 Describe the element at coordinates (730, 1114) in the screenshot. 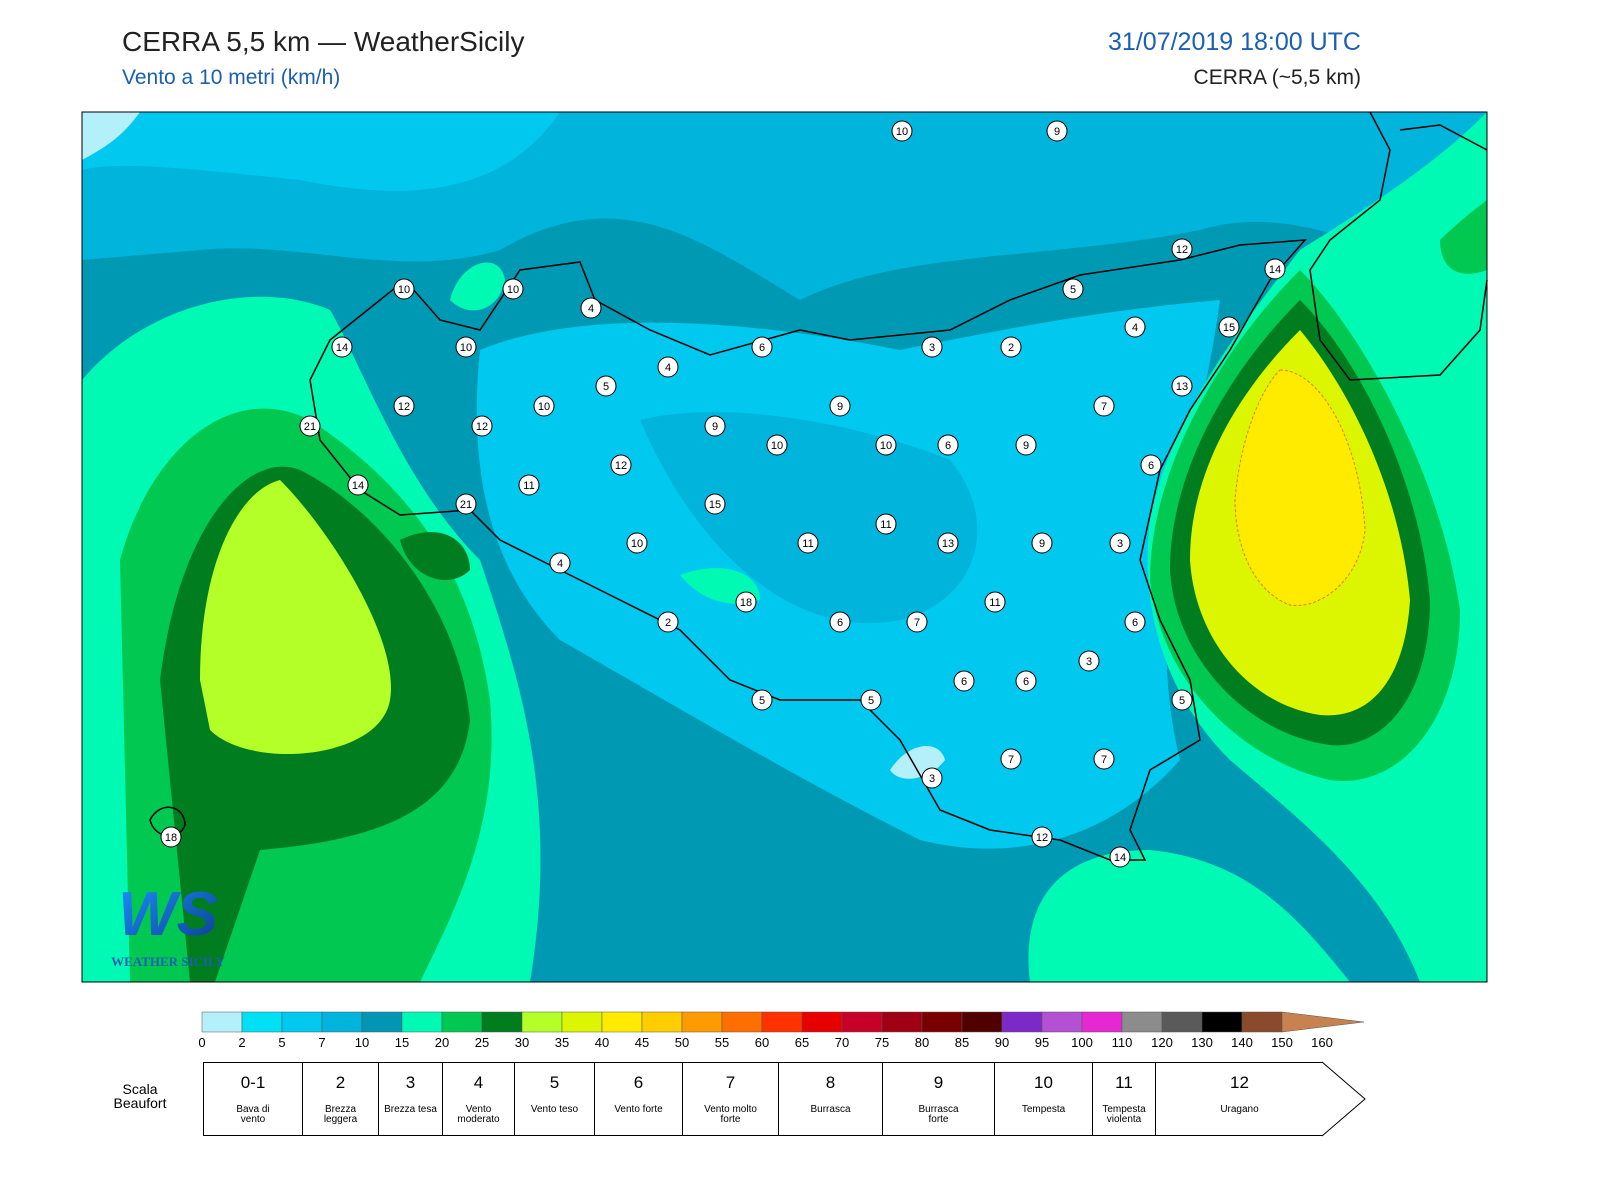

I see `beaufort-description: Vento molto forte` at that location.